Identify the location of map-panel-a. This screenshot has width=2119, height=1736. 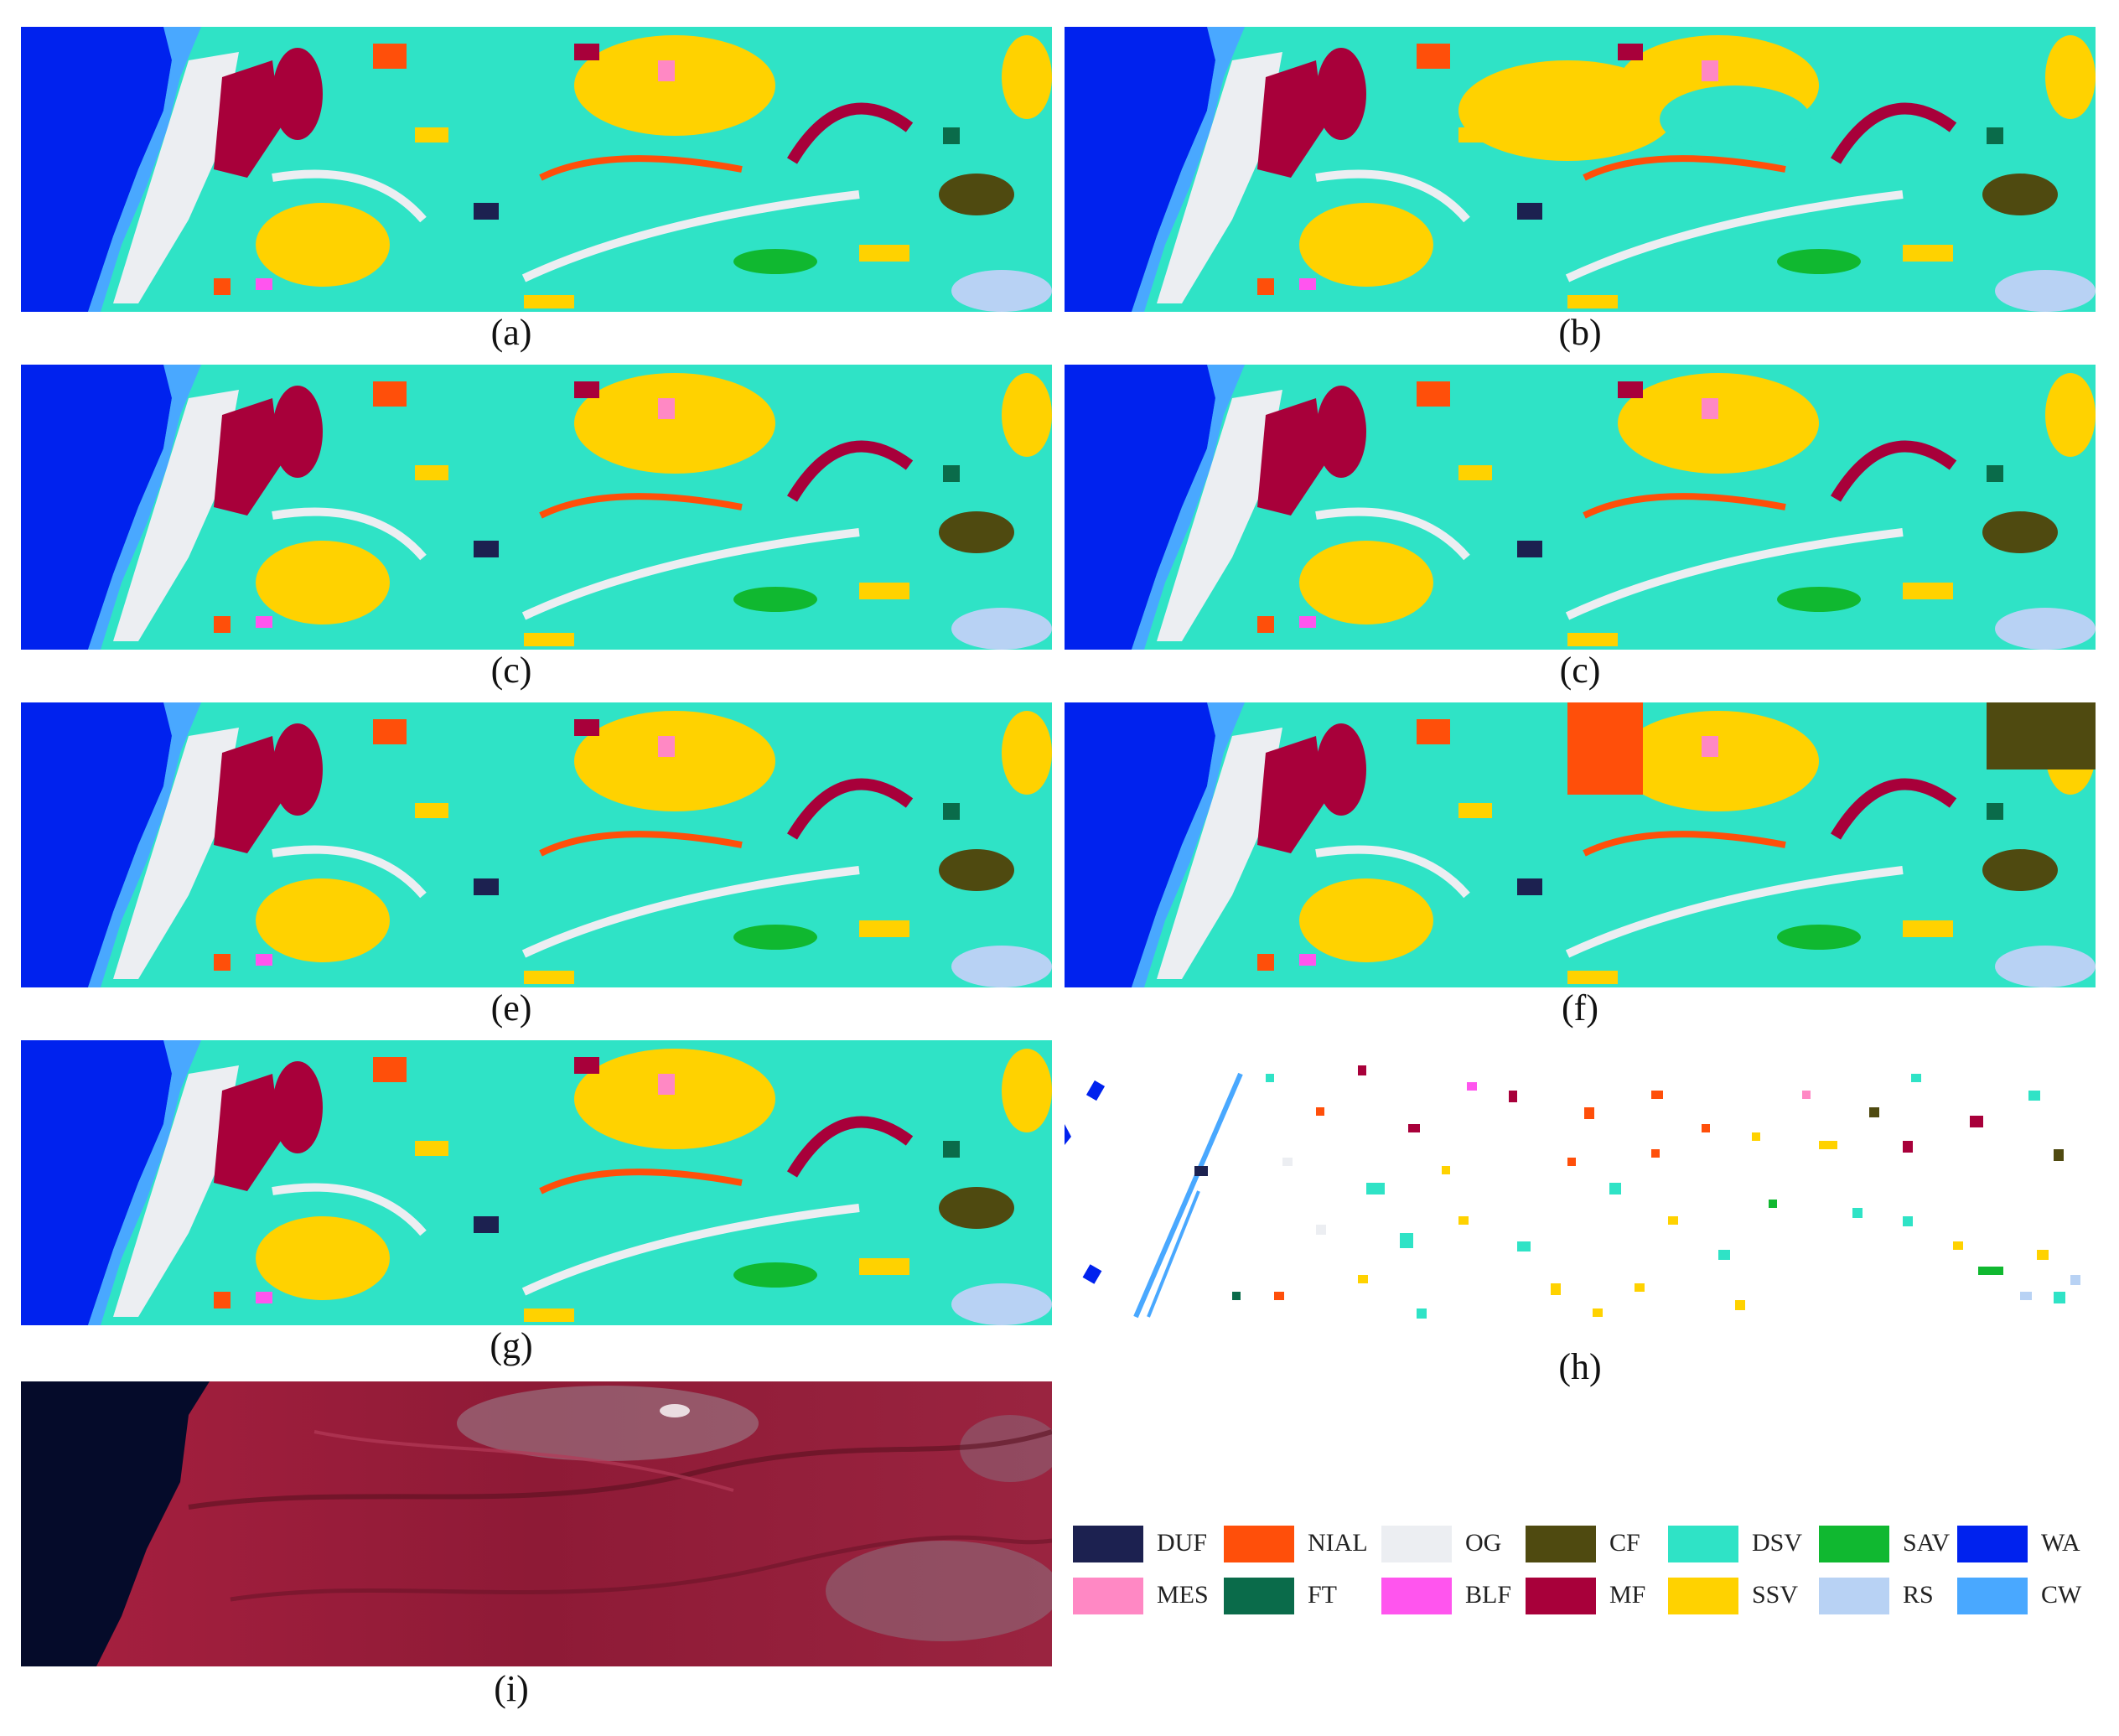
(536, 169).